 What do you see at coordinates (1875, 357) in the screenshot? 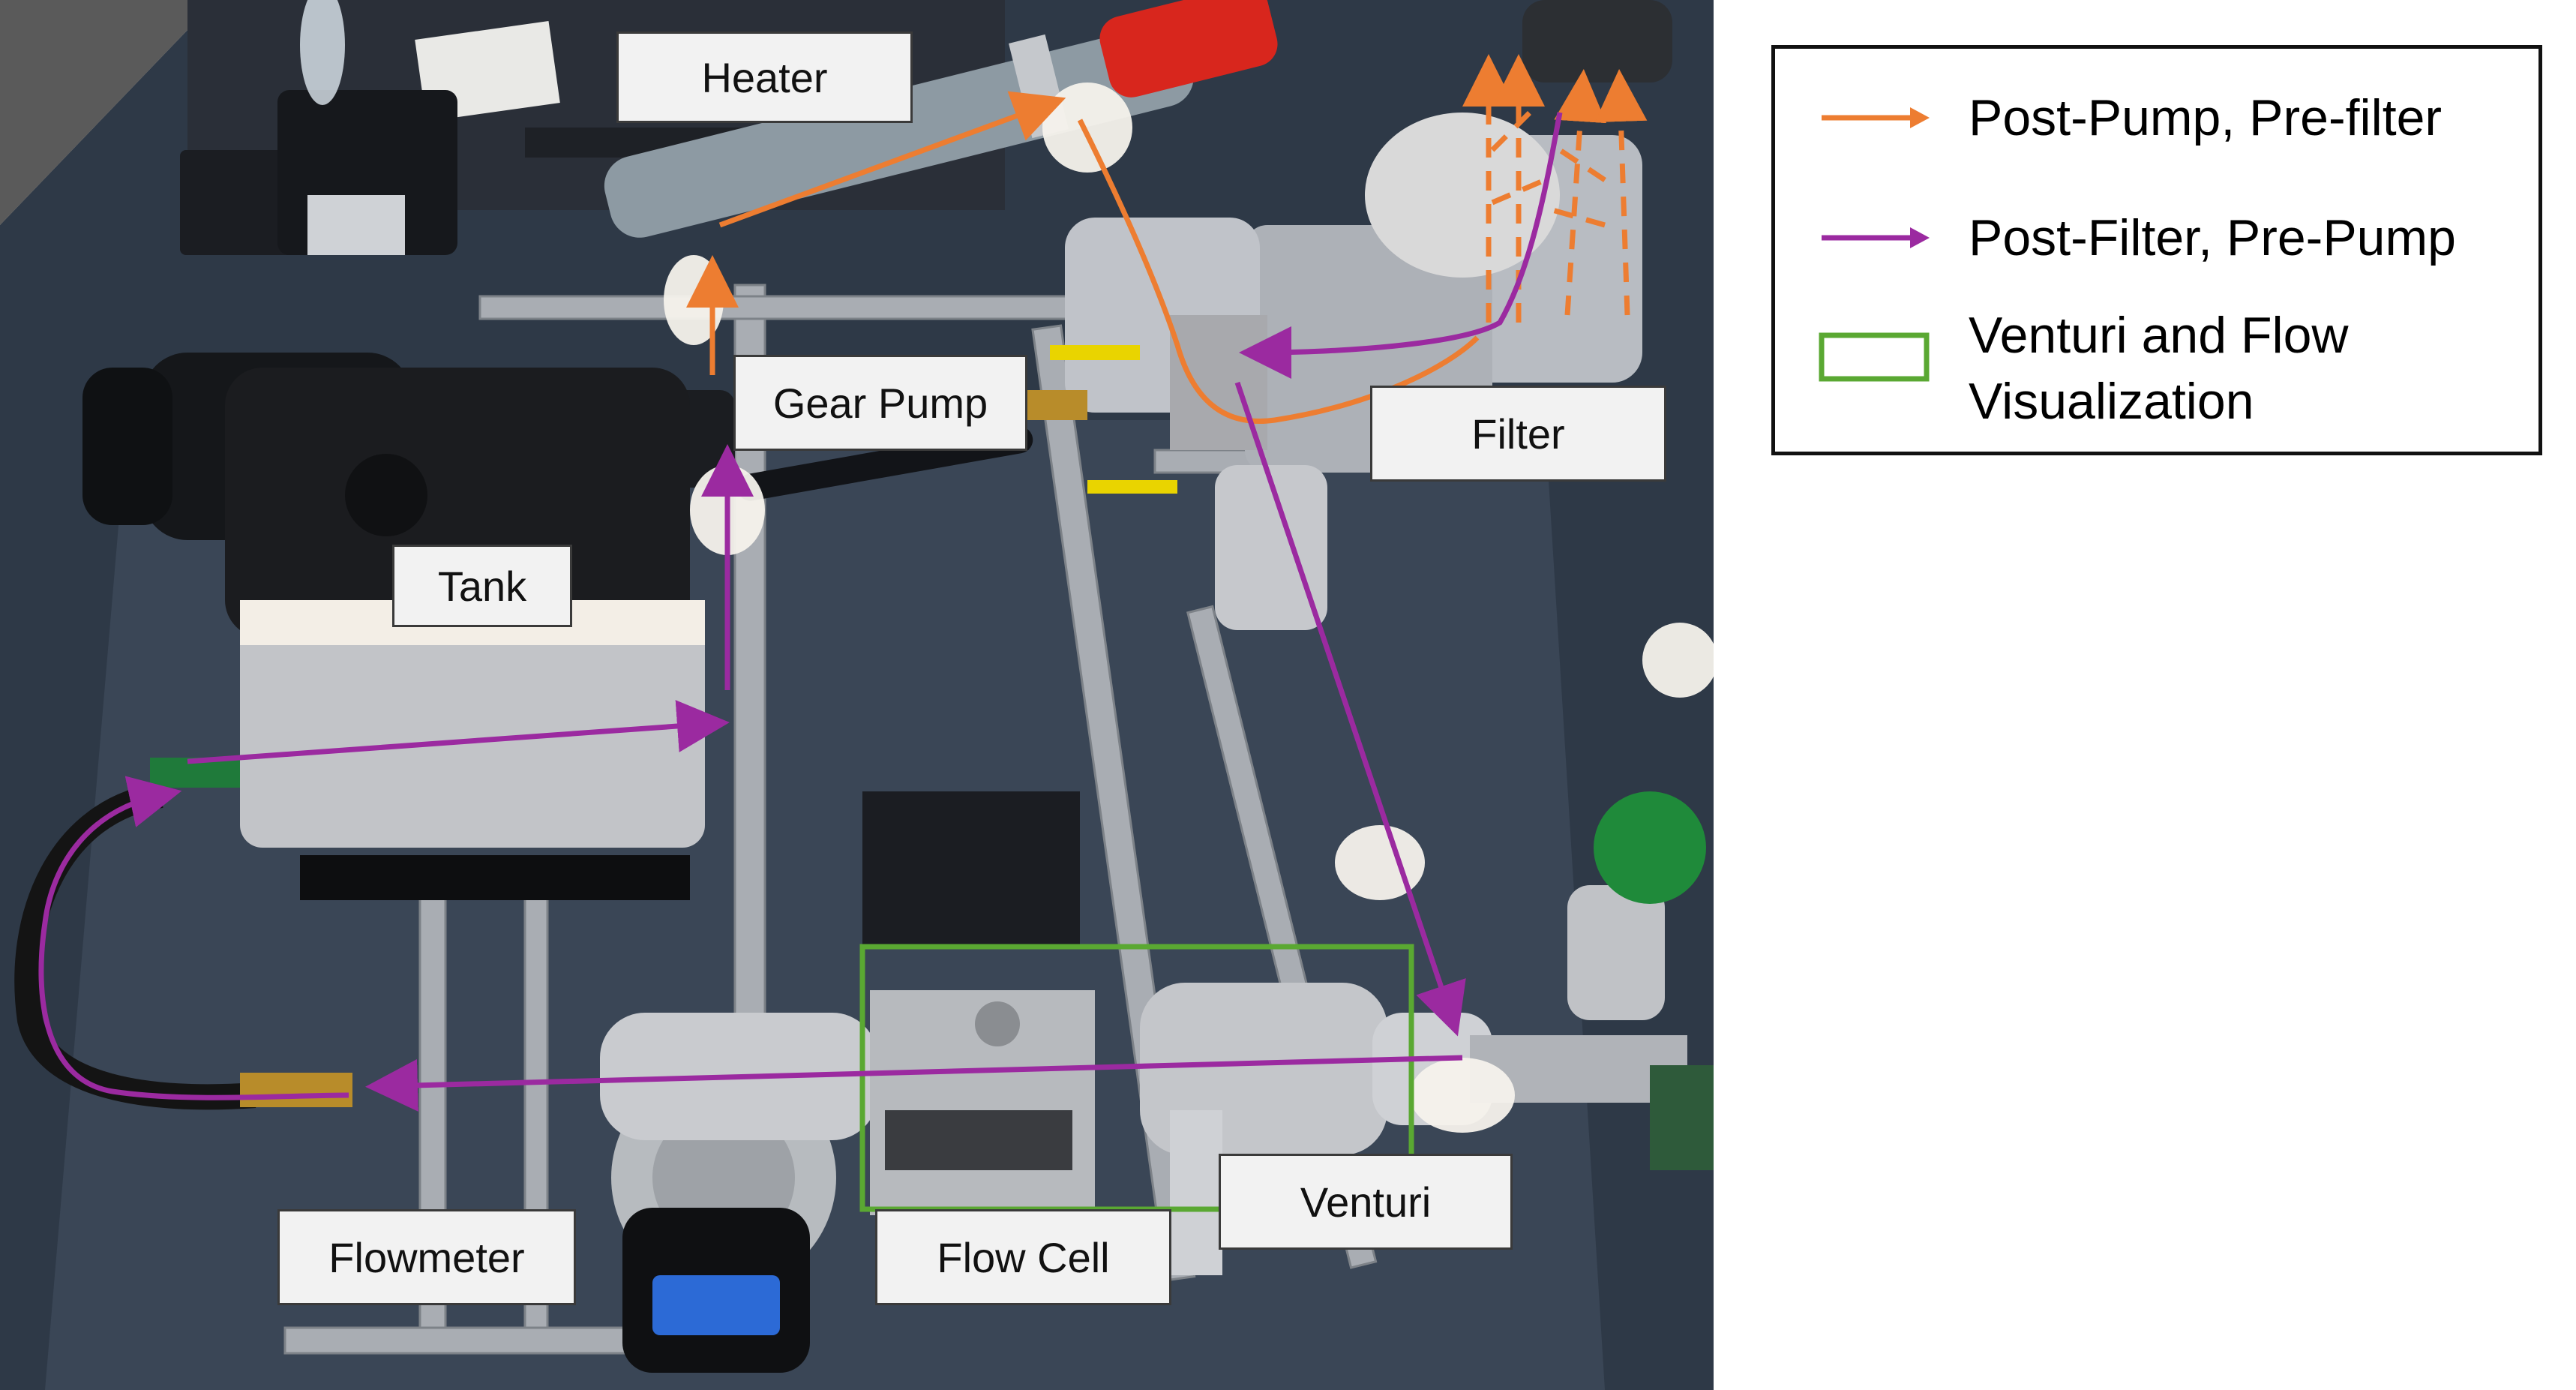
I see `green-box-icon` at bounding box center [1875, 357].